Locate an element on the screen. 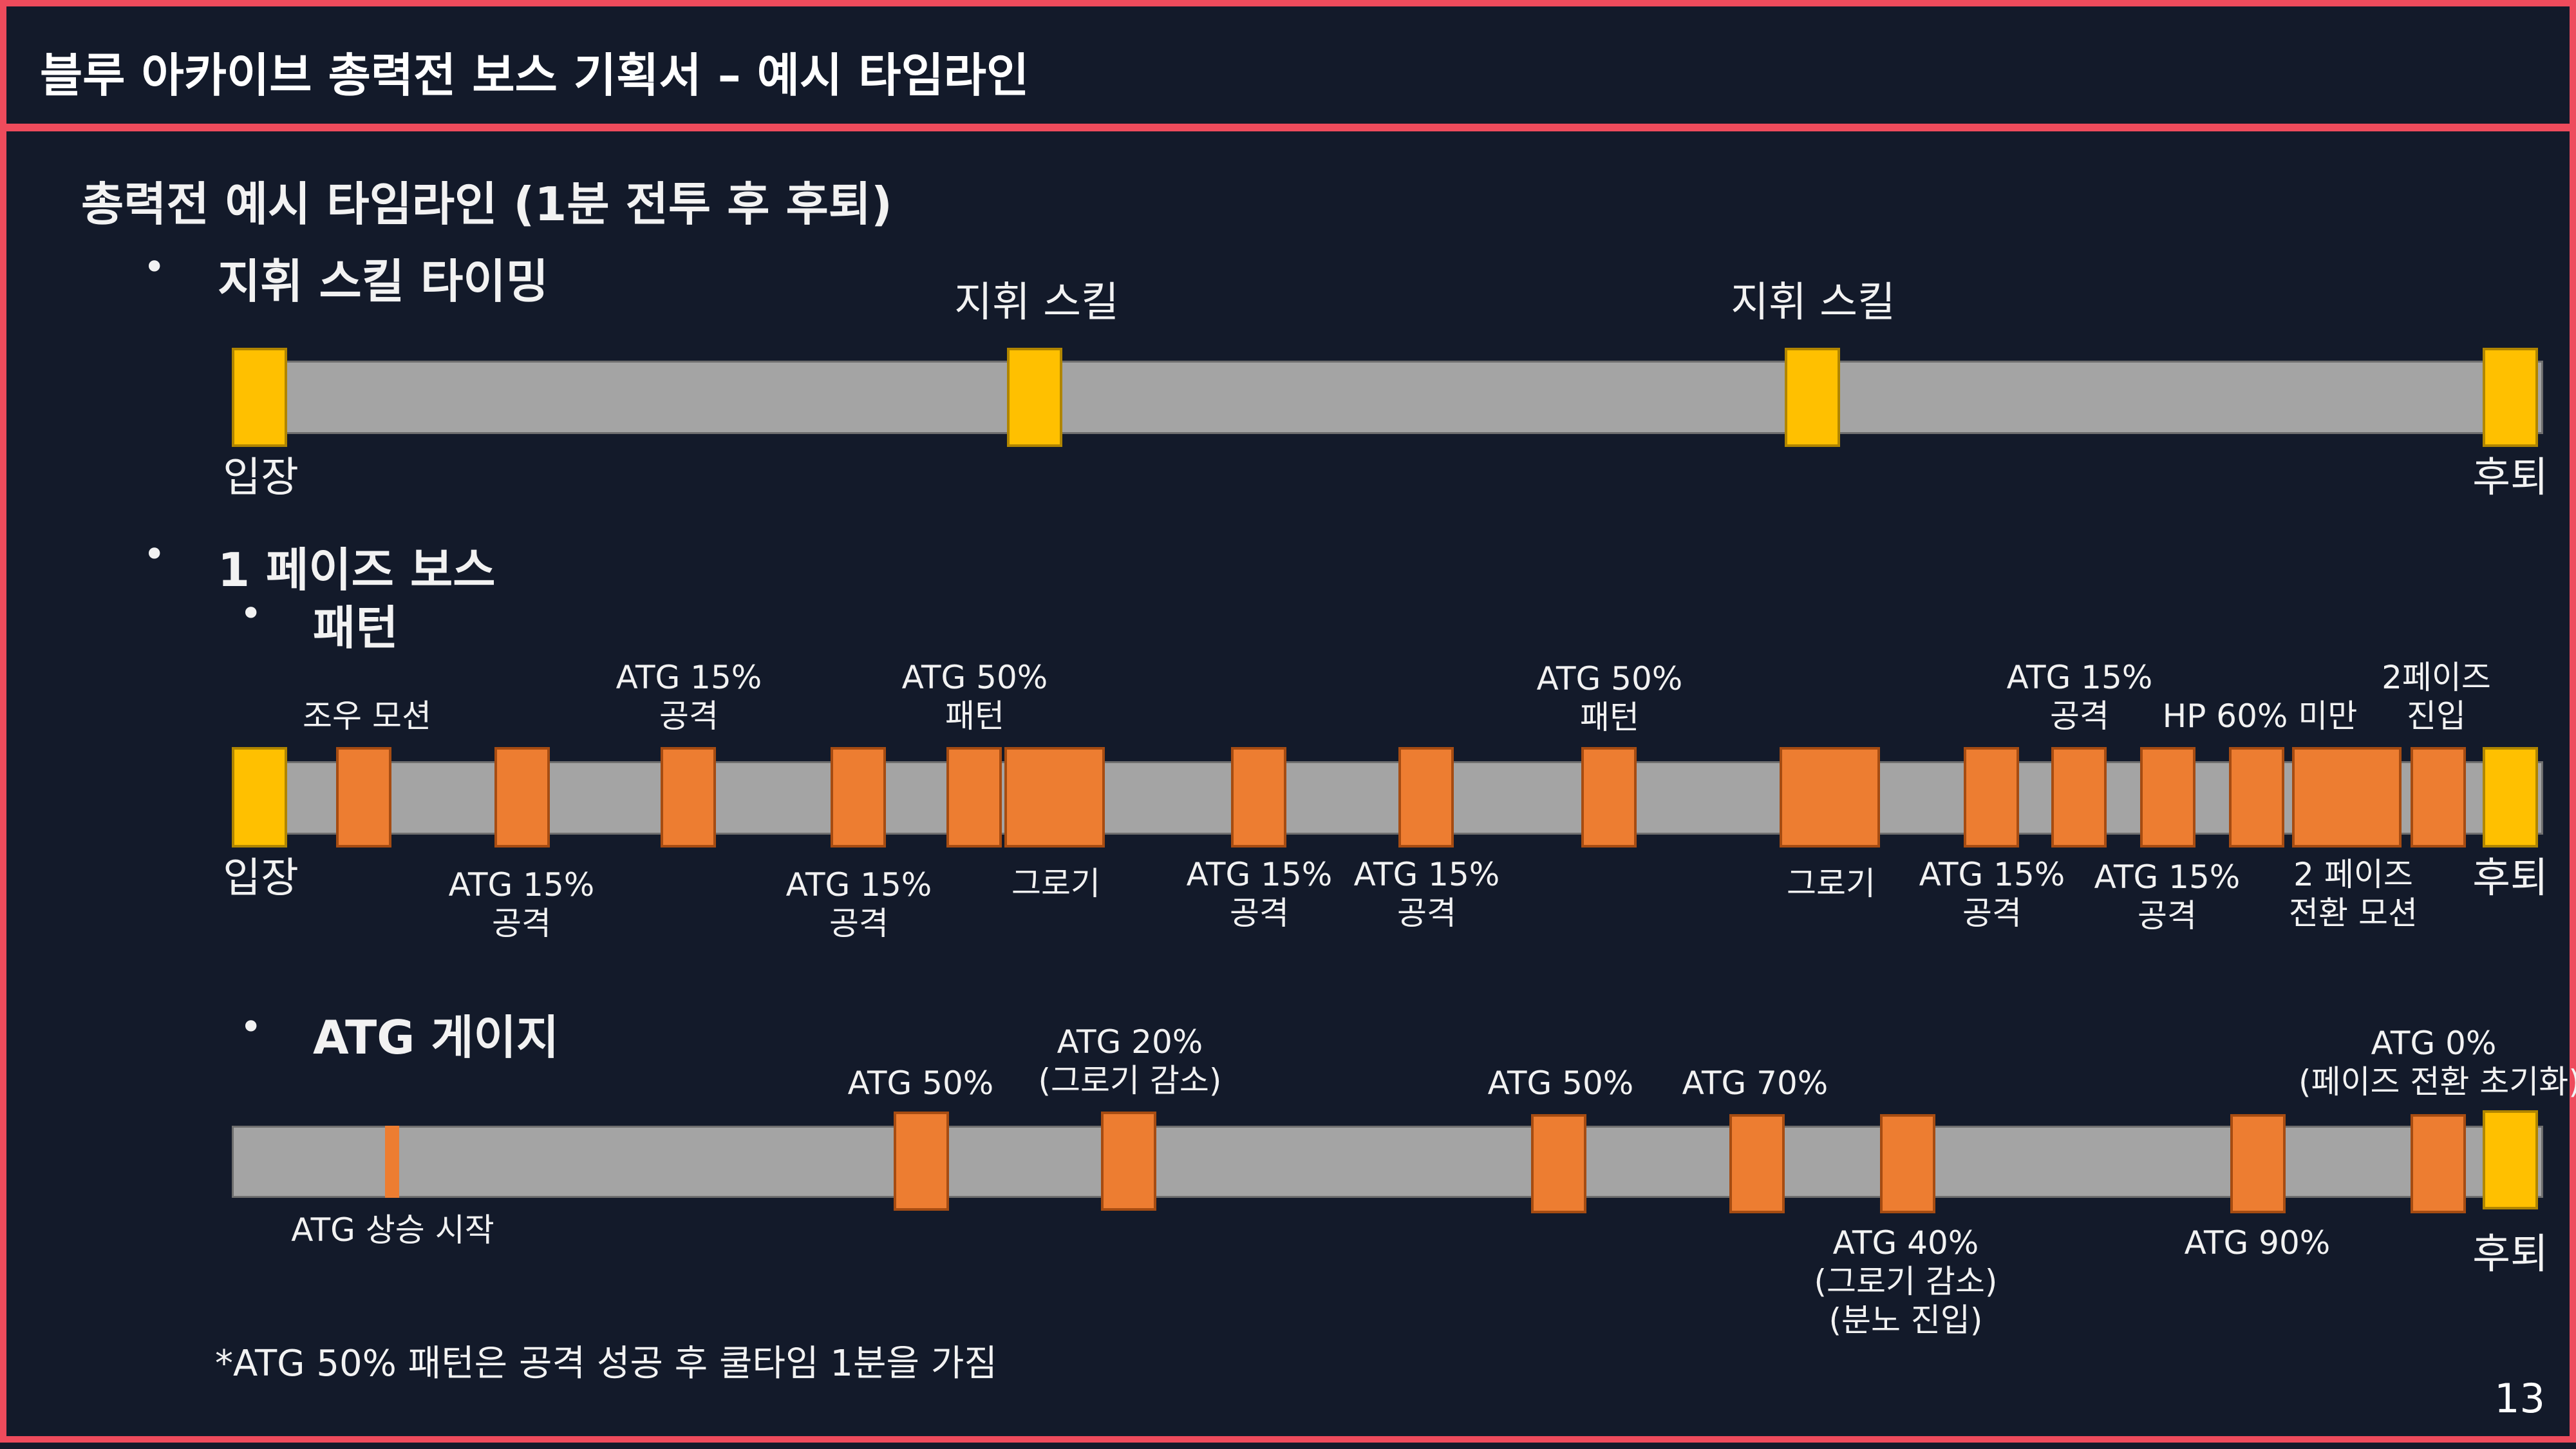 The width and height of the screenshot is (2576, 1449). phase-bullet-title: 1 페이즈 보스 is located at coordinates (357, 570).